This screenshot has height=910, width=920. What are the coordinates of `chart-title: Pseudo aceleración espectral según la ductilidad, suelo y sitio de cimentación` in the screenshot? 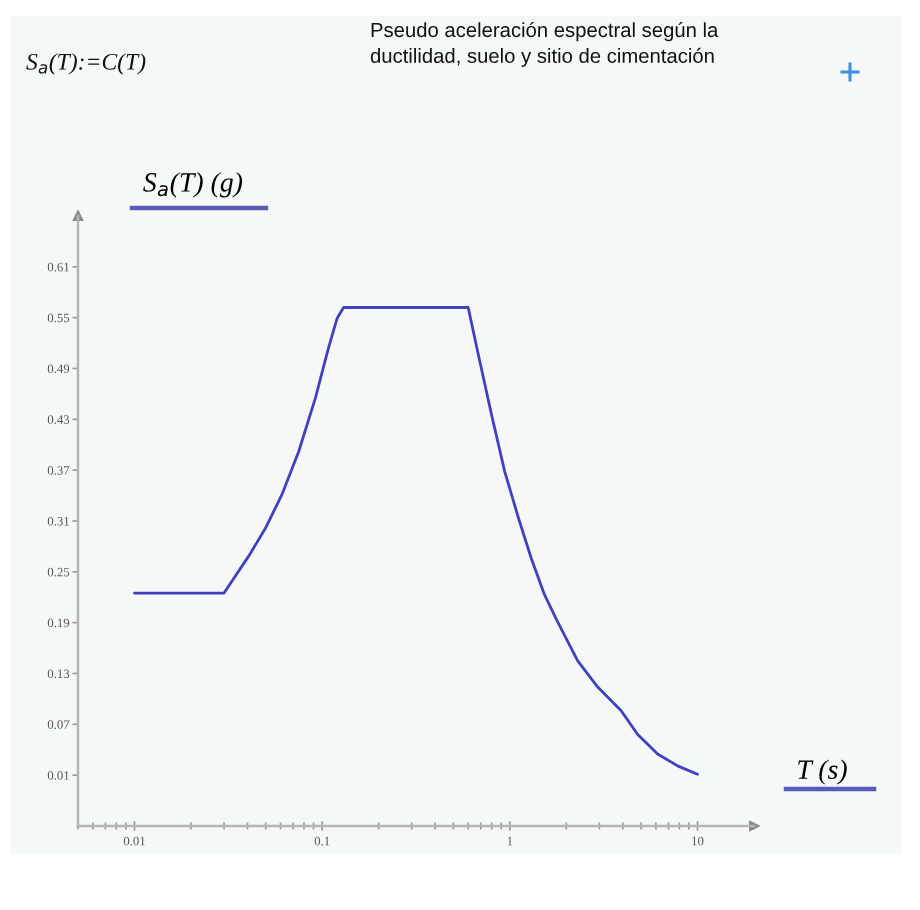 It's located at (544, 44).